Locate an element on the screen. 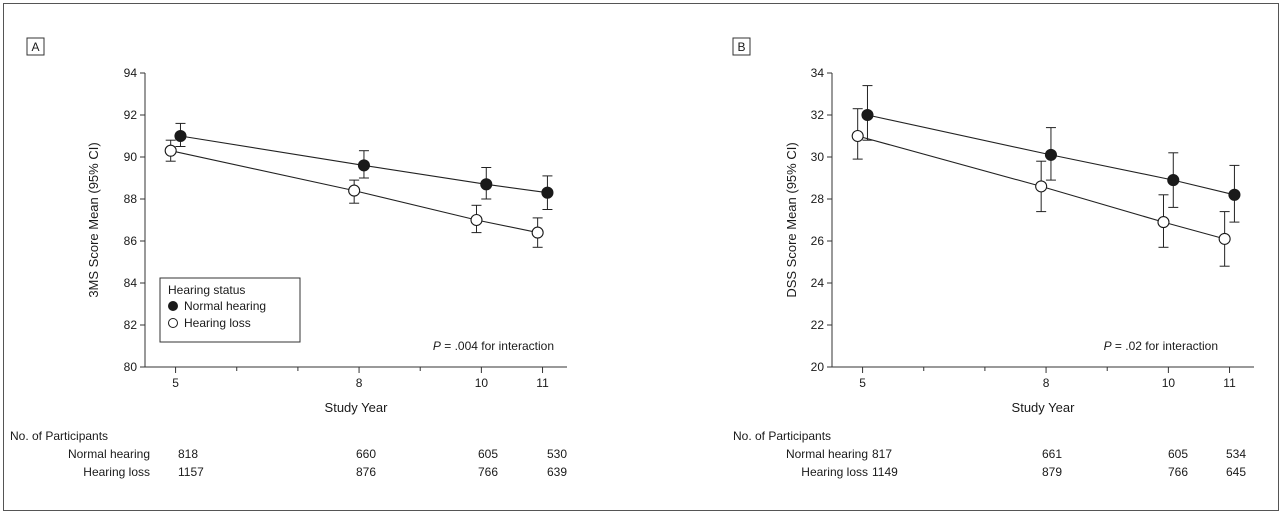  y-tick-label: 24 is located at coordinates (818, 283).